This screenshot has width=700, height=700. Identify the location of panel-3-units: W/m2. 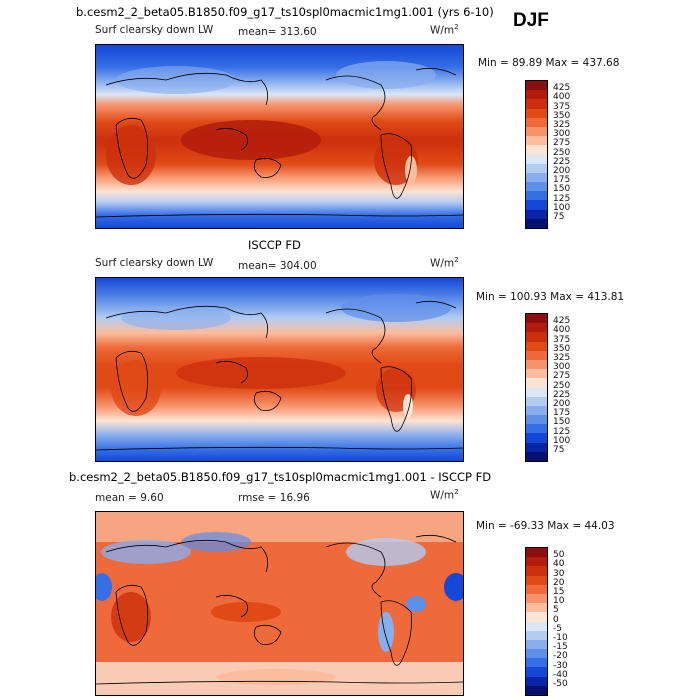
(444, 495).